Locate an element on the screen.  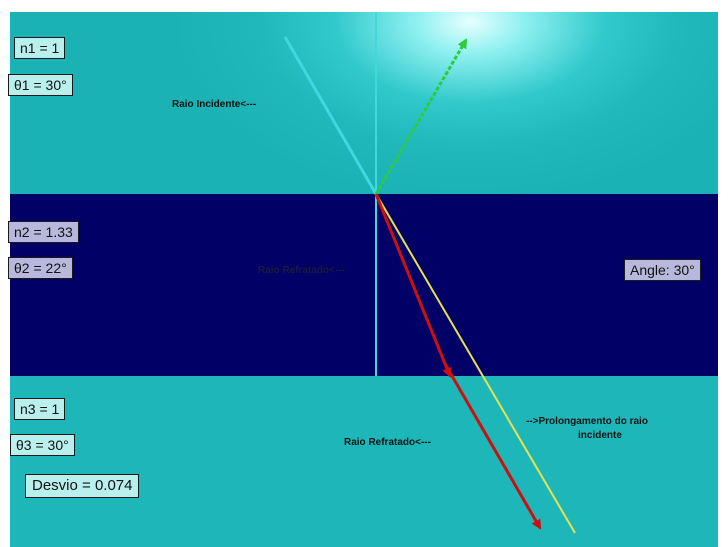
n3-box: n3 = 1 is located at coordinates (39, 409).